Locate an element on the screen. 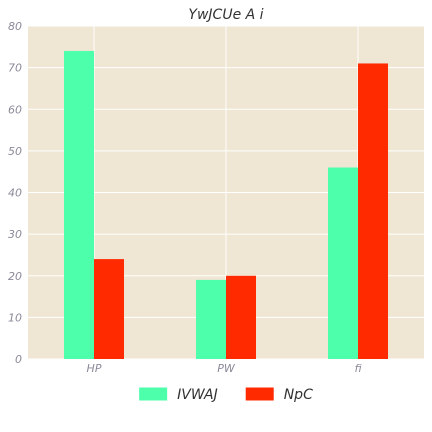  bar-NpC-PW is located at coordinates (241, 317).